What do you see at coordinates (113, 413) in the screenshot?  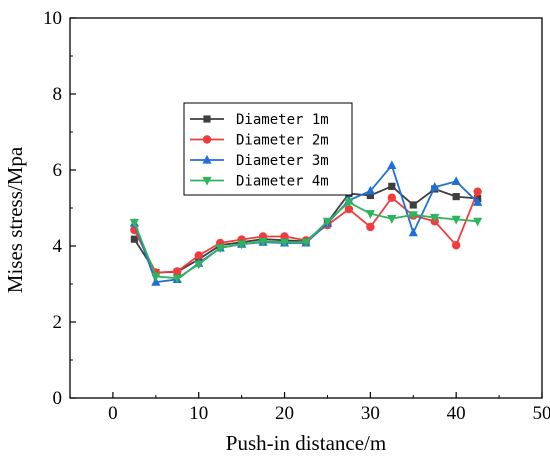 I see `x-tick-label: 0` at bounding box center [113, 413].